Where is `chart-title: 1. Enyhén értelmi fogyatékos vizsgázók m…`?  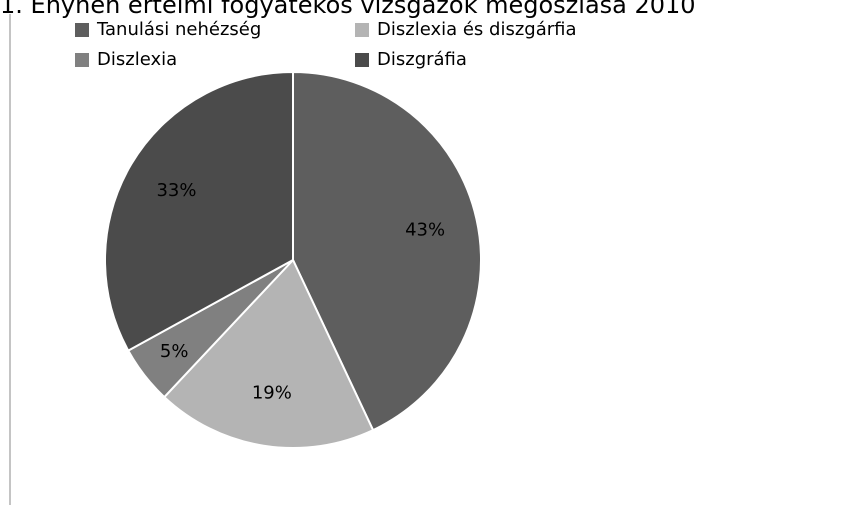
chart-title: 1. Enyhén értelmi fogyatékos vizsgázók m… is located at coordinates (348, 9).